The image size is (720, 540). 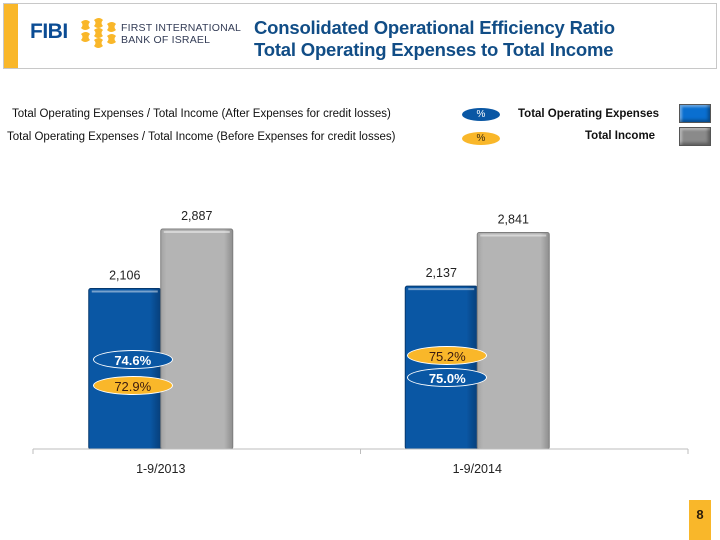 I want to click on bank-logo-icon, so click(x=98, y=33).